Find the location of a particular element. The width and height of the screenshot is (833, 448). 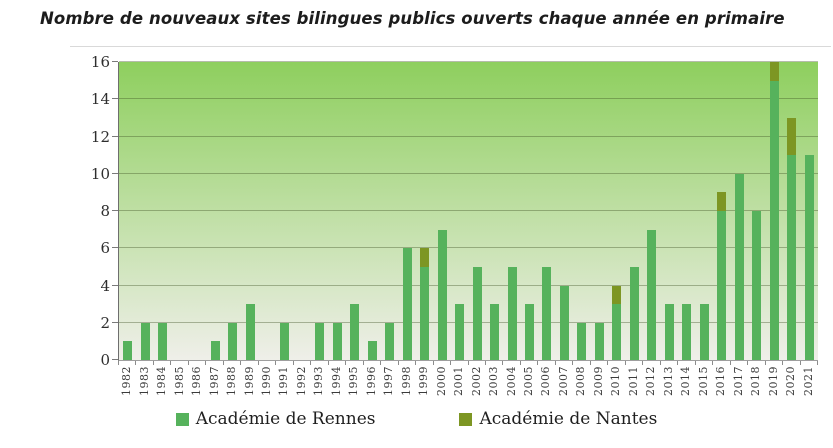

x-axis-label: 1994 is located at coordinates (336, 381).